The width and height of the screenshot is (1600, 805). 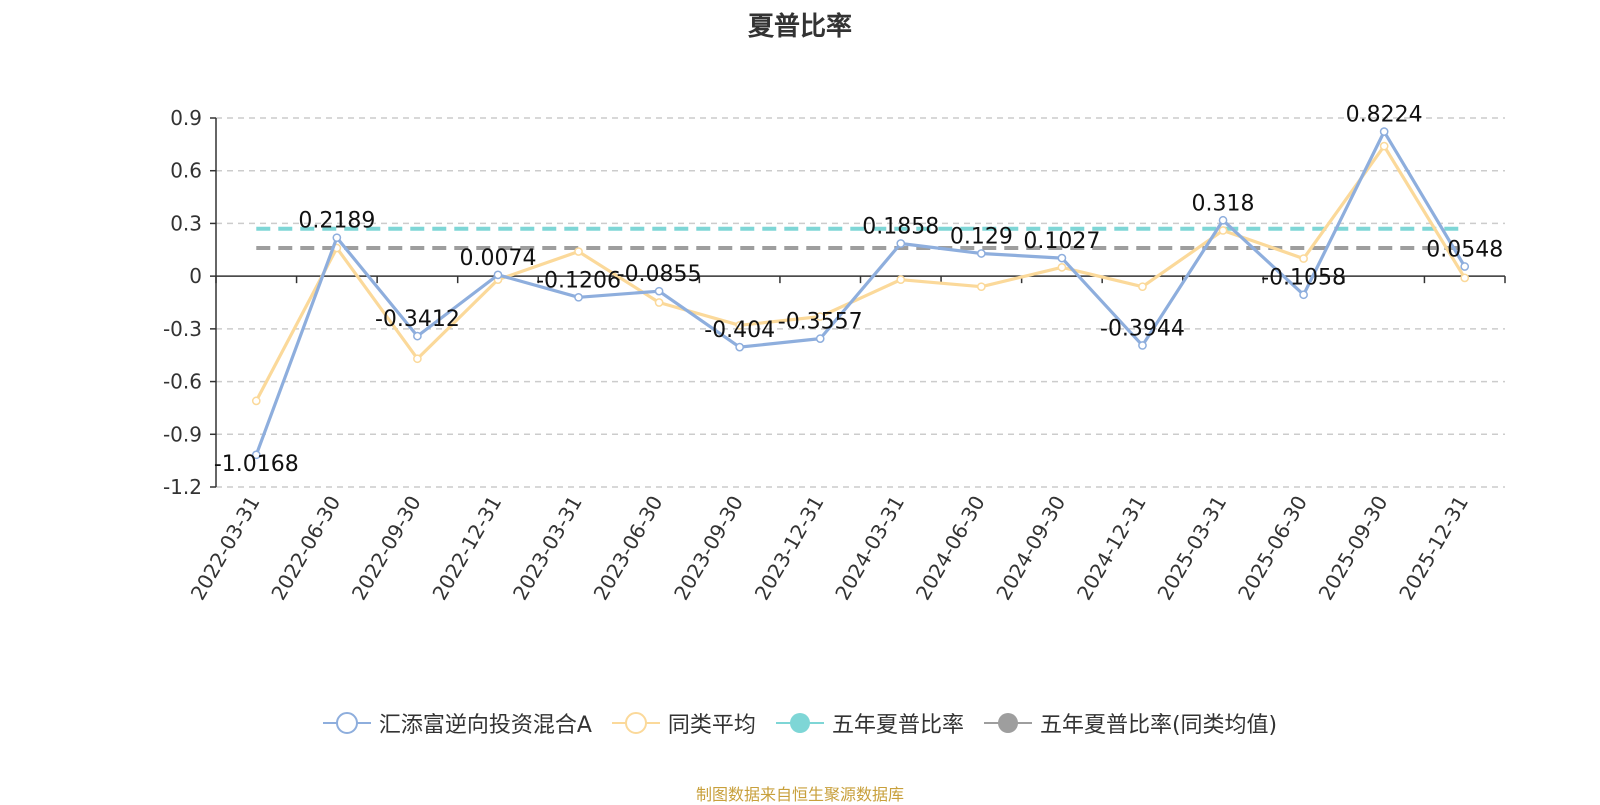 I want to click on data-label: -0.0855, so click(x=659, y=274).